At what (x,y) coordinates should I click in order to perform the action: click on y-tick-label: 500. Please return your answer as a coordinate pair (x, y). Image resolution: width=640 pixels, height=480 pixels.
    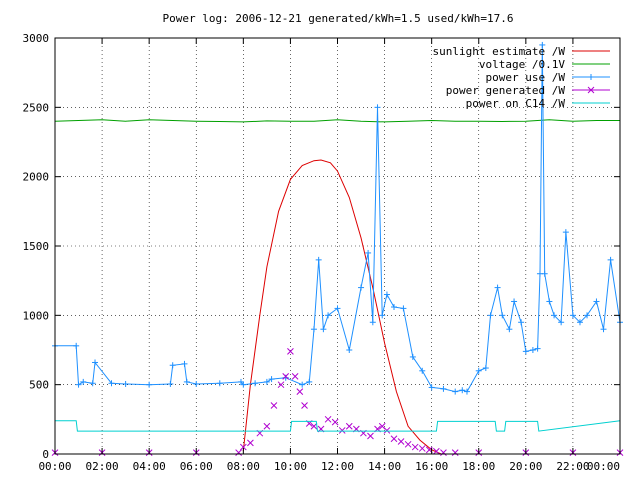
    Looking at the image, I should click on (39, 385).